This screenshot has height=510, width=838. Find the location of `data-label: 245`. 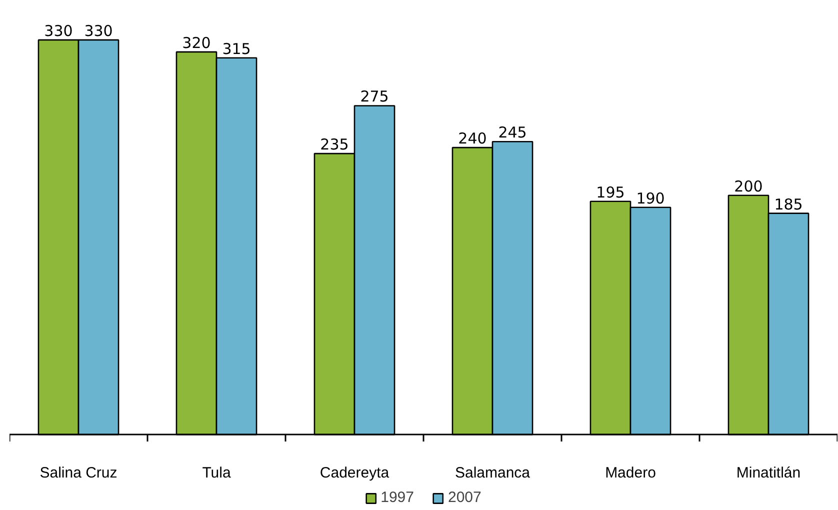

data-label: 245 is located at coordinates (512, 133).